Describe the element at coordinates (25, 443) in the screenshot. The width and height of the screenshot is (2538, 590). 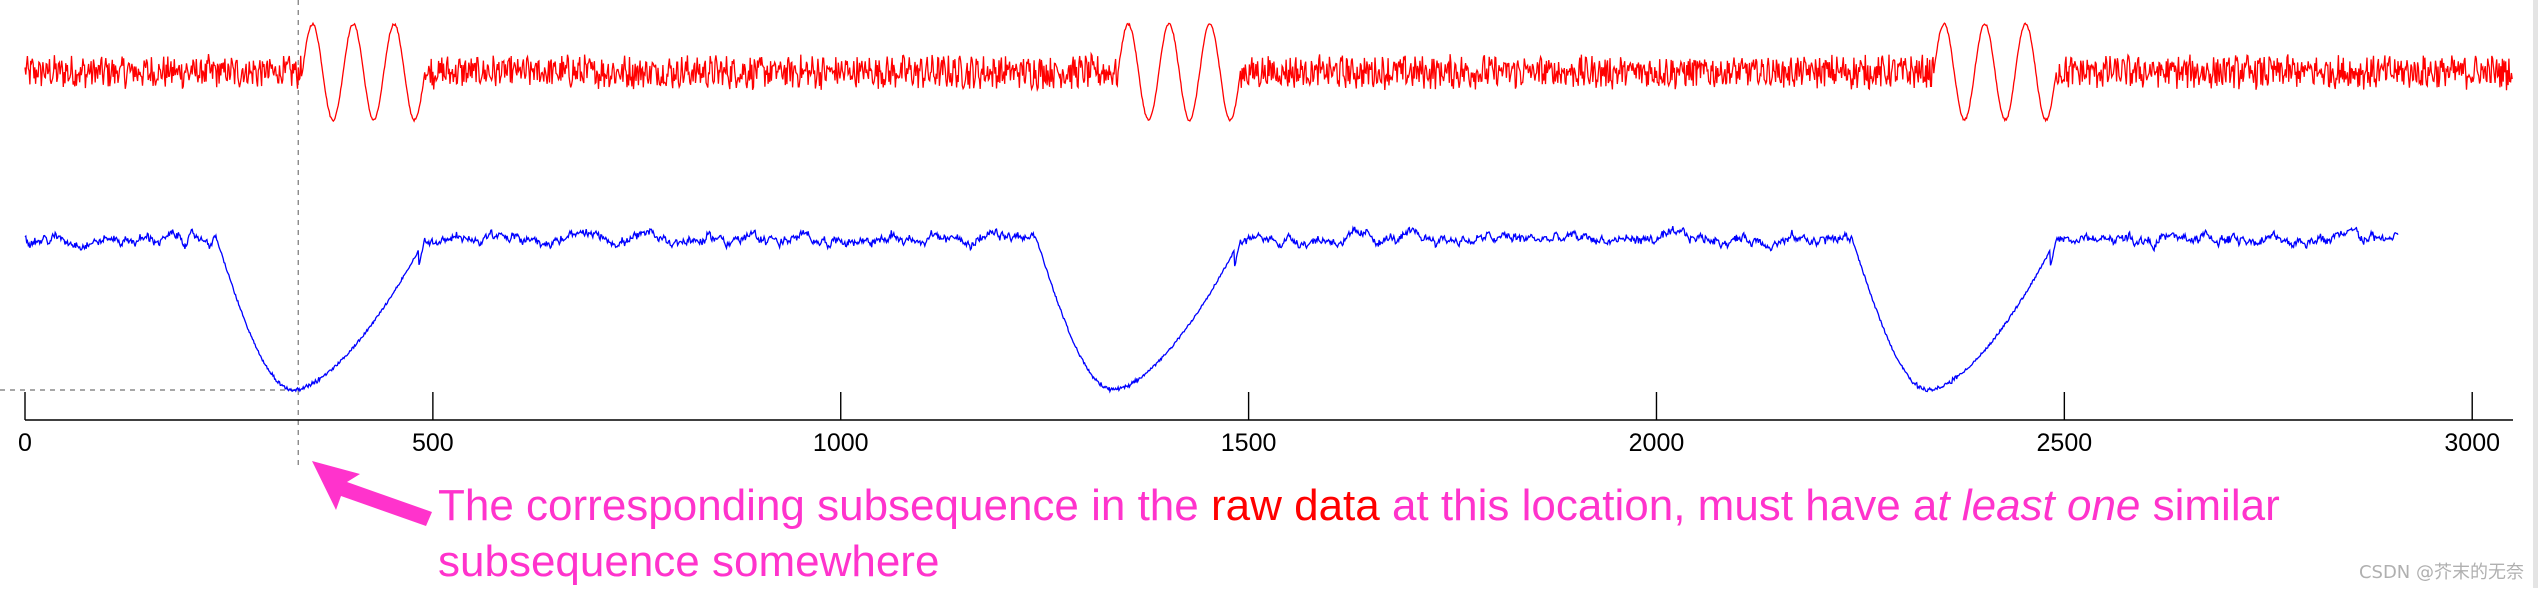
I see `x-tick-label: 0` at that location.